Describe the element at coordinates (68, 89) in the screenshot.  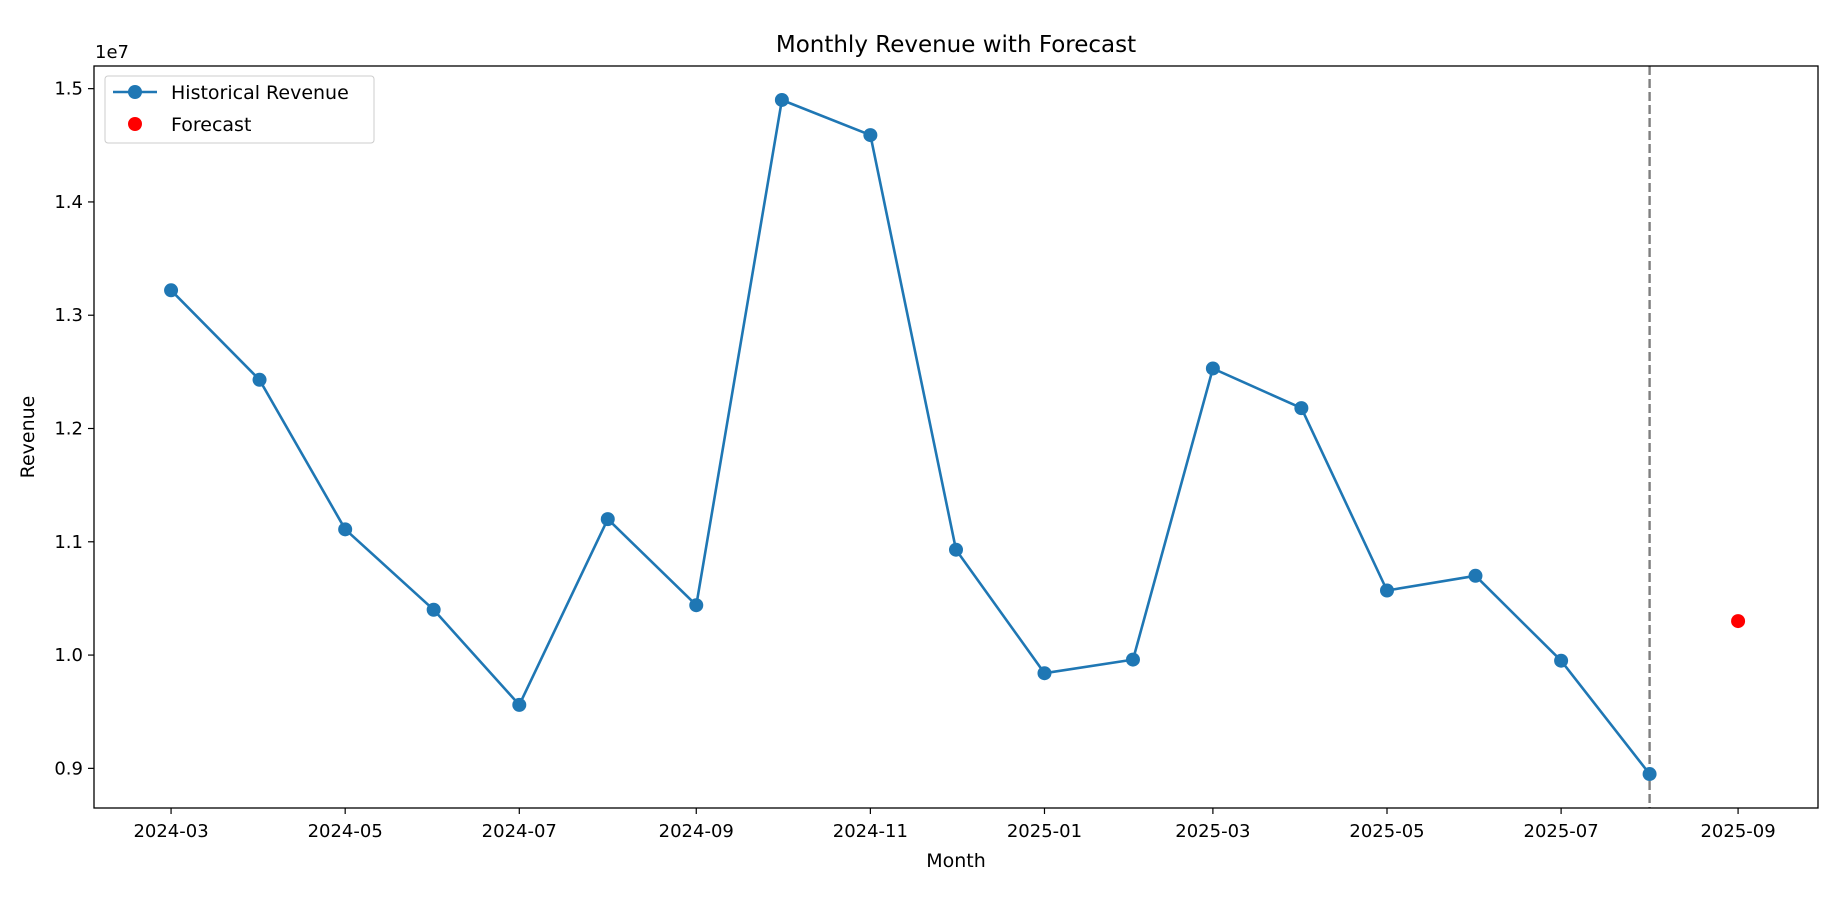
I see `y-tick-label: 1.5` at that location.